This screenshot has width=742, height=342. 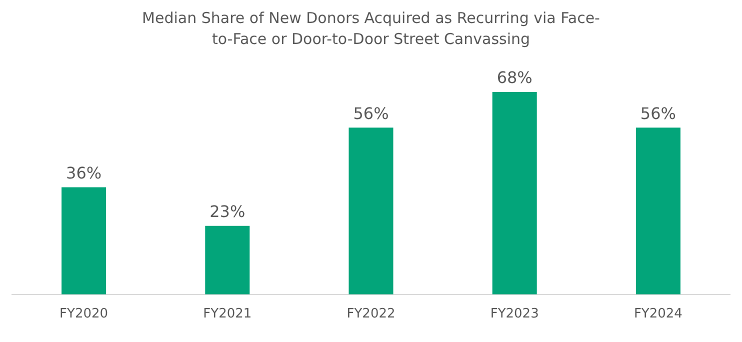 I want to click on x-tick-label: FY2023, so click(x=514, y=314).